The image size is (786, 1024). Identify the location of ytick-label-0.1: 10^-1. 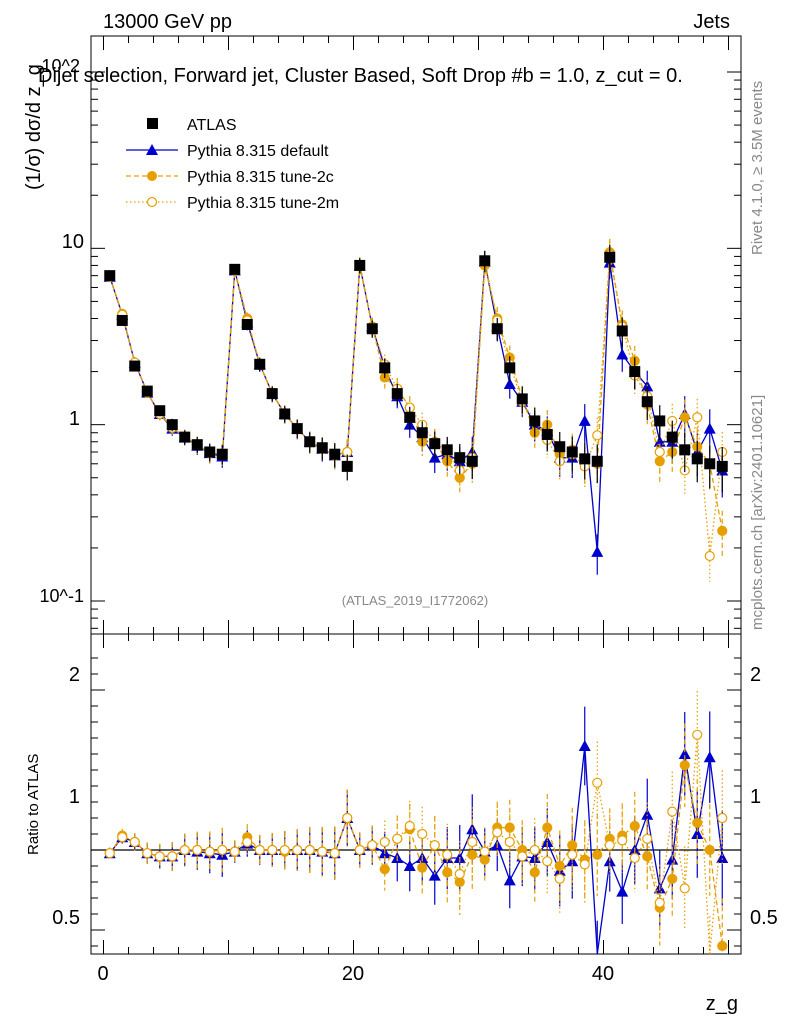
(62, 596).